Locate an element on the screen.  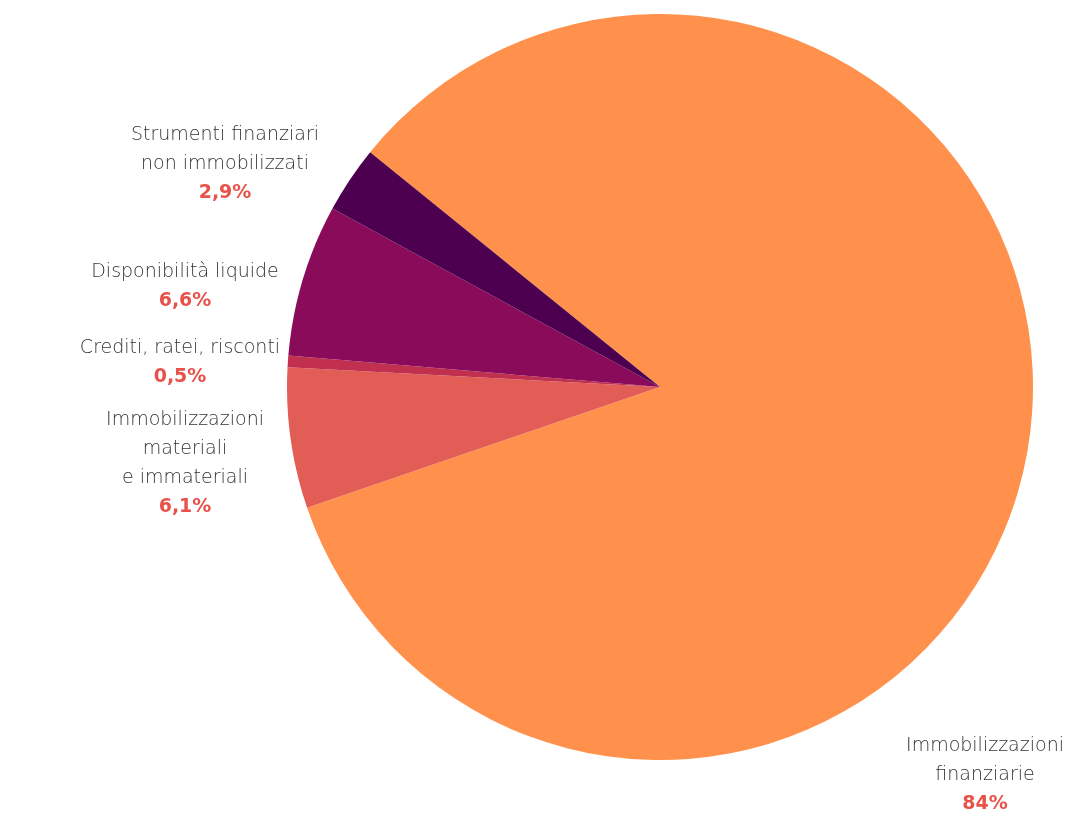
data-label: 0,5% is located at coordinates (180, 375).